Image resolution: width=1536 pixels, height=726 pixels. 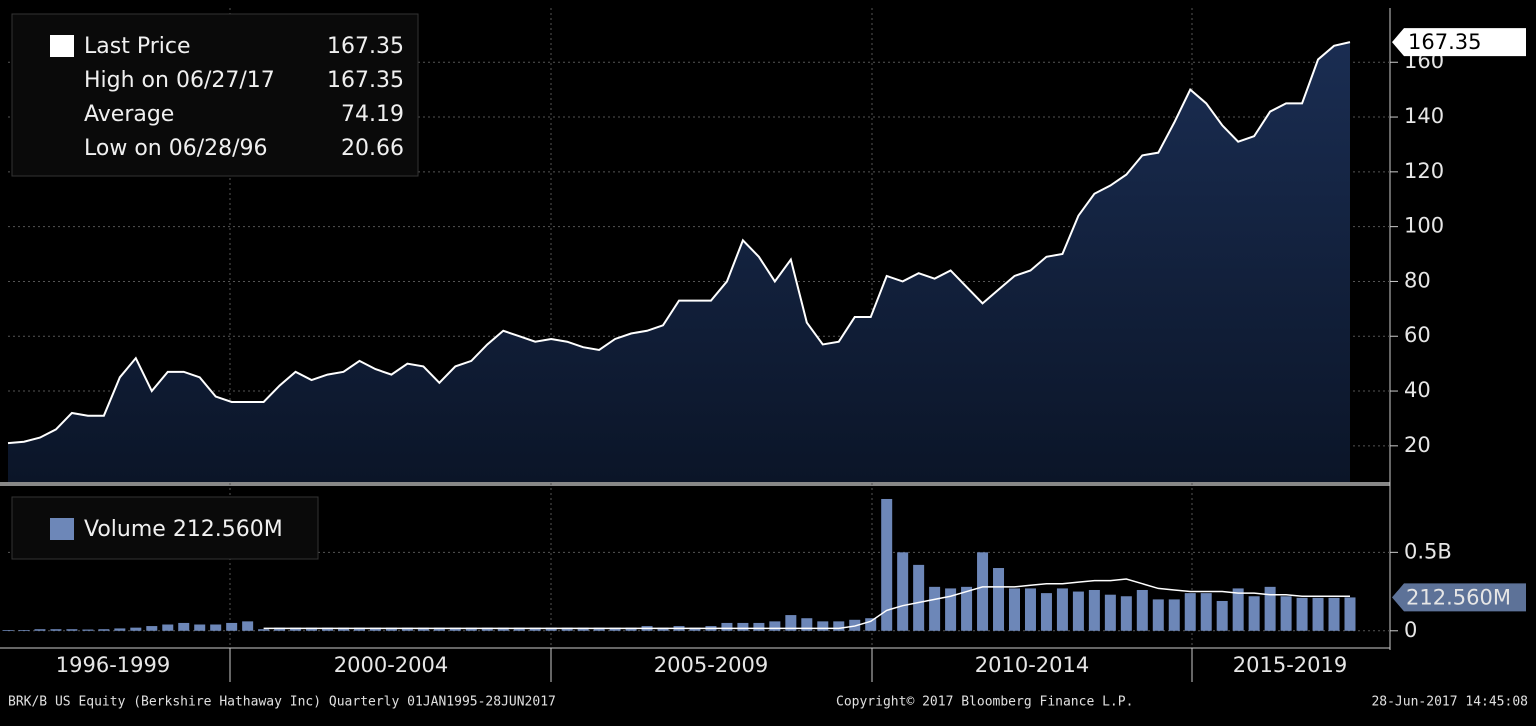 What do you see at coordinates (1417, 335) in the screenshot?
I see `y-tick-label: 60` at bounding box center [1417, 335].